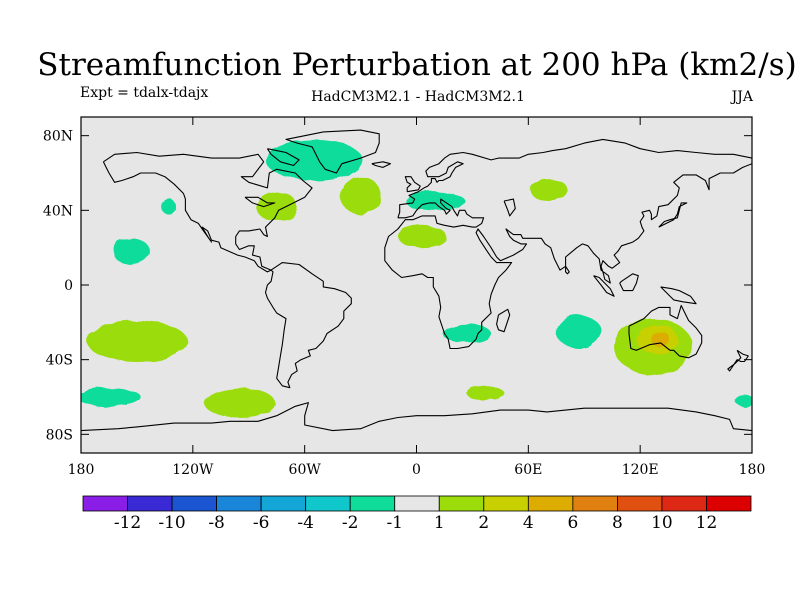 The image size is (800, 600). What do you see at coordinates (567, 270) in the screenshot?
I see `coastline-sri-lanka` at bounding box center [567, 270].